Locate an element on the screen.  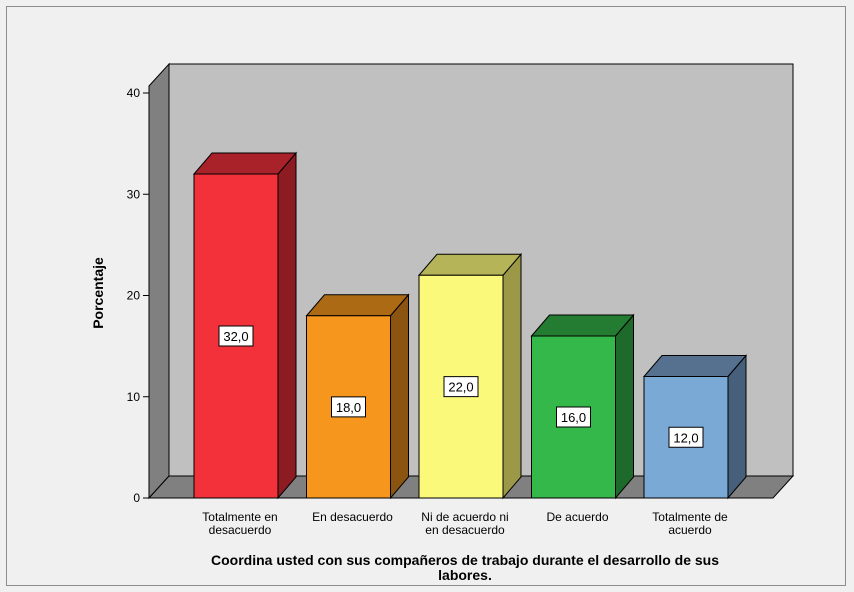
data-label: 32,0 is located at coordinates (235, 336).